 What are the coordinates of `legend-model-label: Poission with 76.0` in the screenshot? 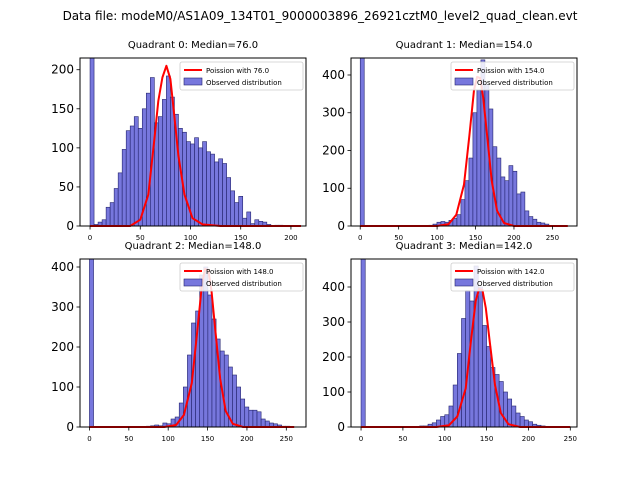 It's located at (237, 71).